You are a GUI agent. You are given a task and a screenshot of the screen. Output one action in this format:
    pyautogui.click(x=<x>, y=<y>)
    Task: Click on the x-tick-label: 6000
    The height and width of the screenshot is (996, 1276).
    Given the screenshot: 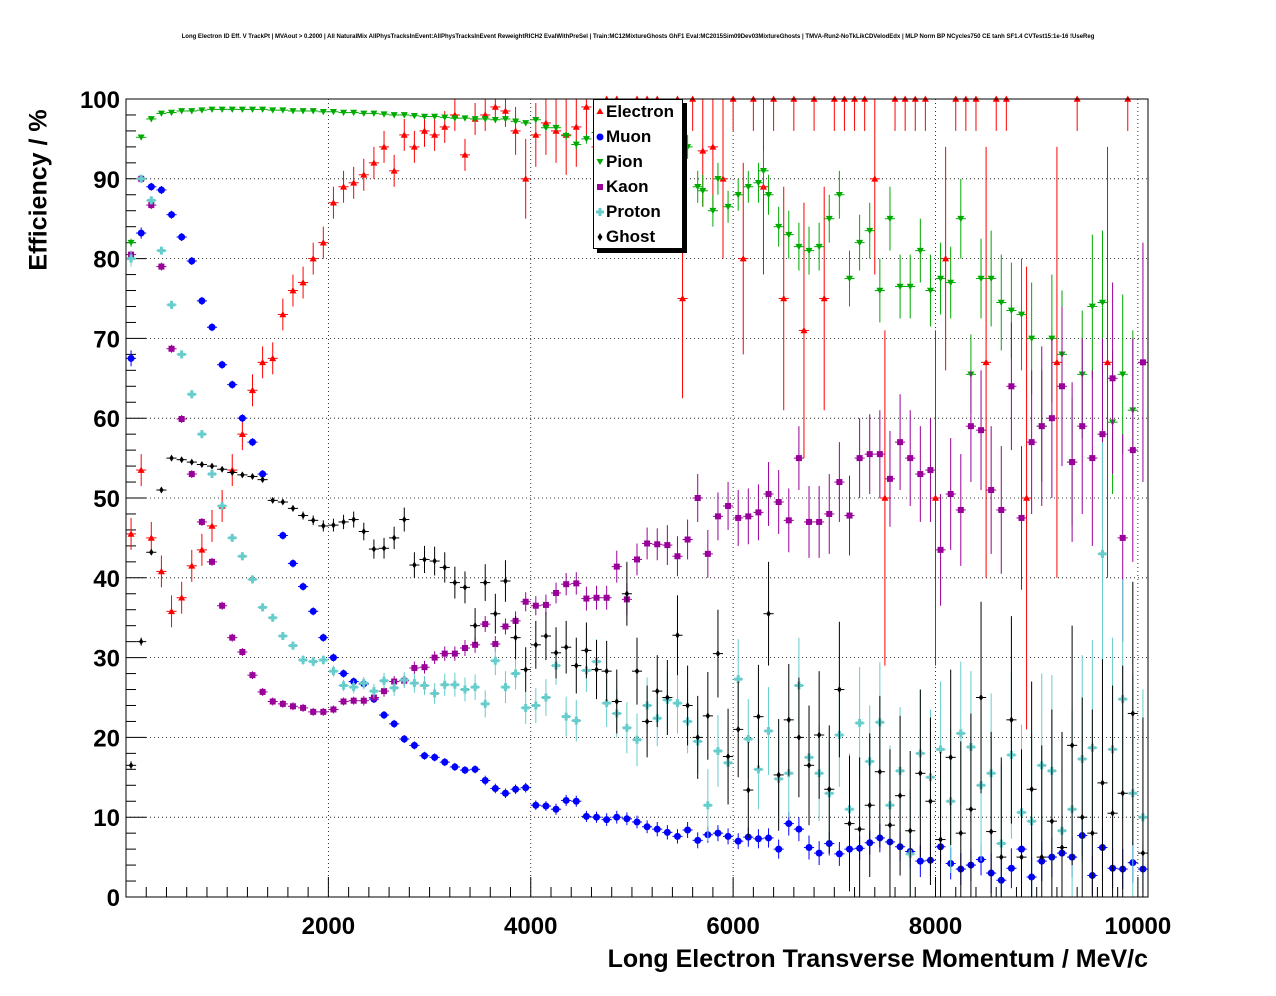 What is the action you would take?
    pyautogui.click(x=732, y=926)
    